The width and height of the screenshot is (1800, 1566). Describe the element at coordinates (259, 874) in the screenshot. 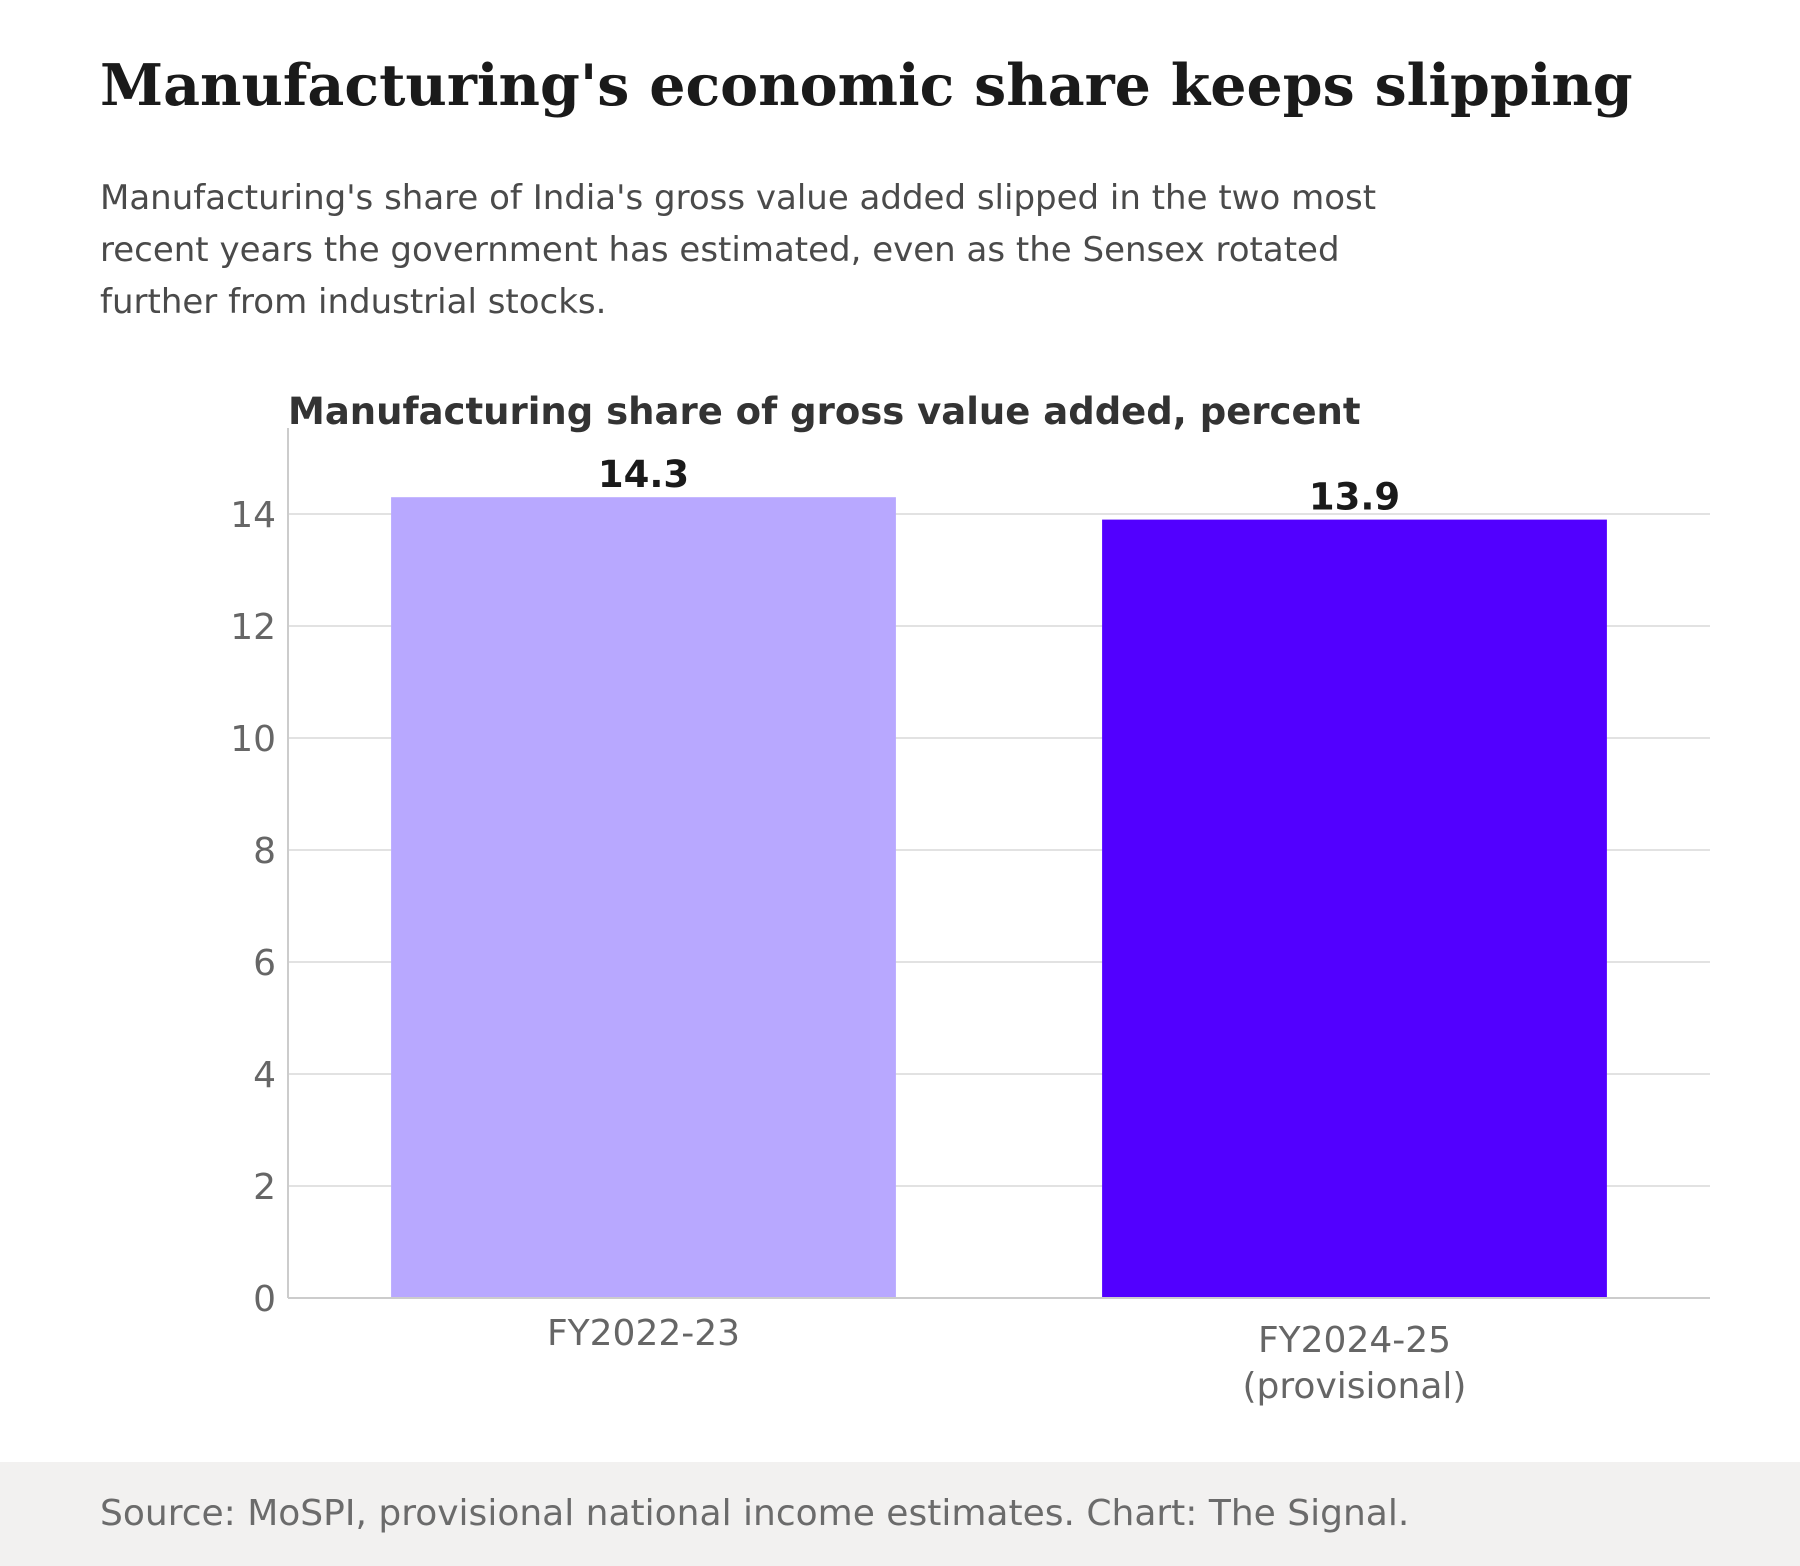

I see `y-axis: 0 2 4 6 8 10 12 14` at that location.